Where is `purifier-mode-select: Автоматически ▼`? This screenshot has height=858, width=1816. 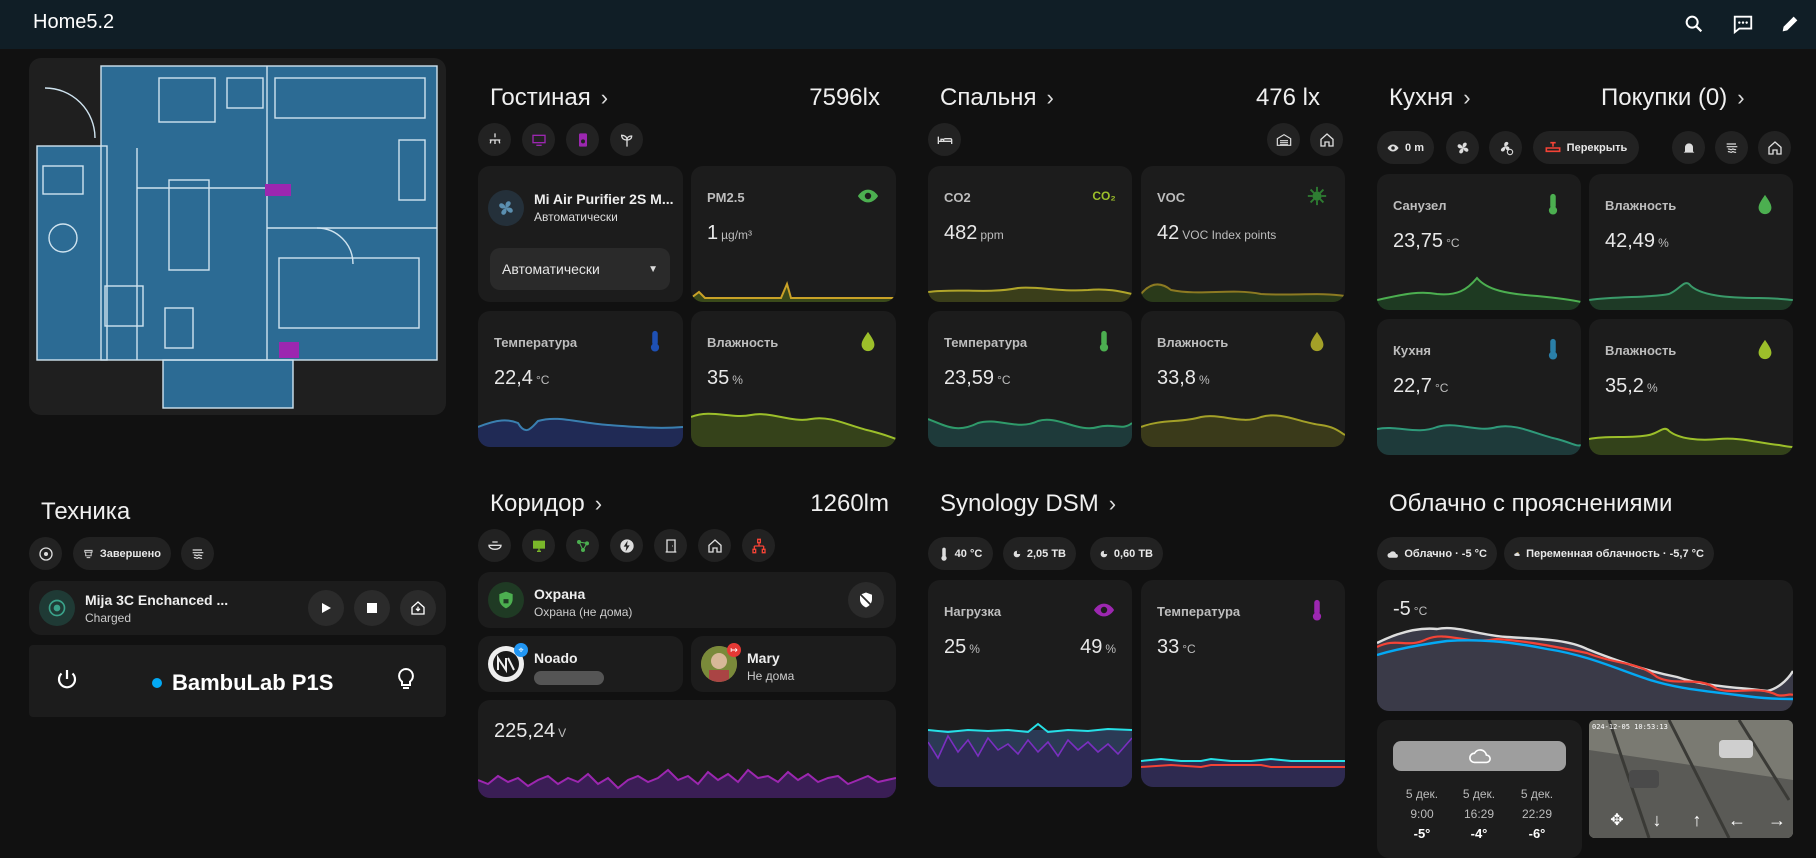
purifier-mode-select: Автоматически ▼ is located at coordinates (580, 269).